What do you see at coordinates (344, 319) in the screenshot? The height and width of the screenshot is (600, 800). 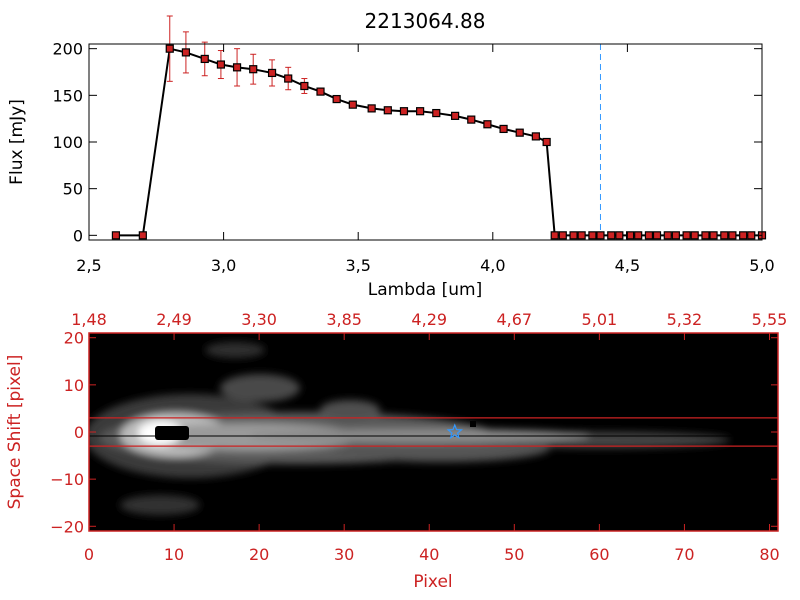 I see `top-tick-label: 3,85` at bounding box center [344, 319].